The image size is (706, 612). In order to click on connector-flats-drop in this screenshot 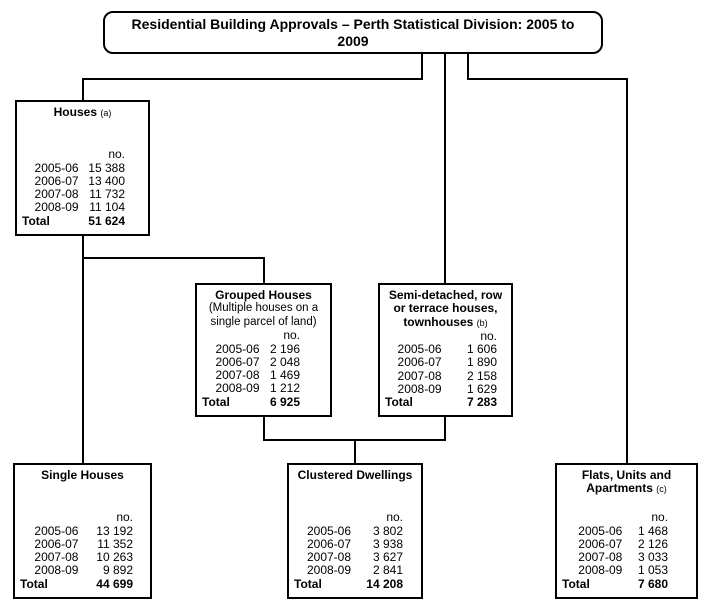, I will do `click(627, 270)`.